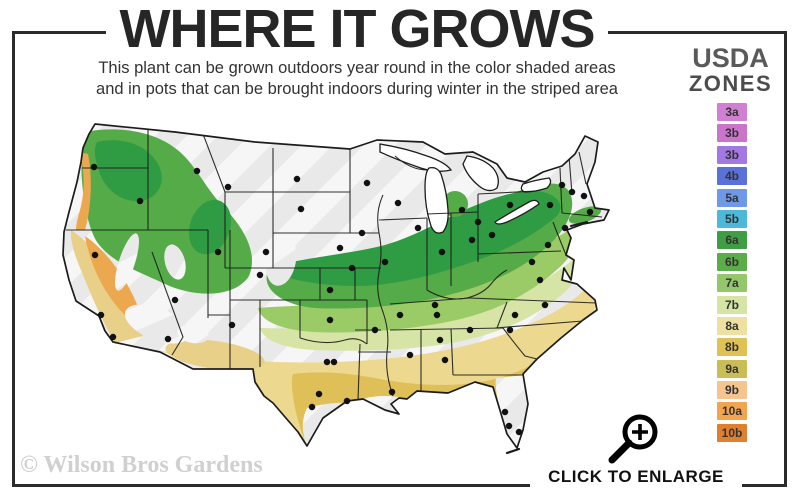 This screenshot has height=500, width=800. Describe the element at coordinates (732, 218) in the screenshot. I see `zone-swatch-5b: 5b` at that location.